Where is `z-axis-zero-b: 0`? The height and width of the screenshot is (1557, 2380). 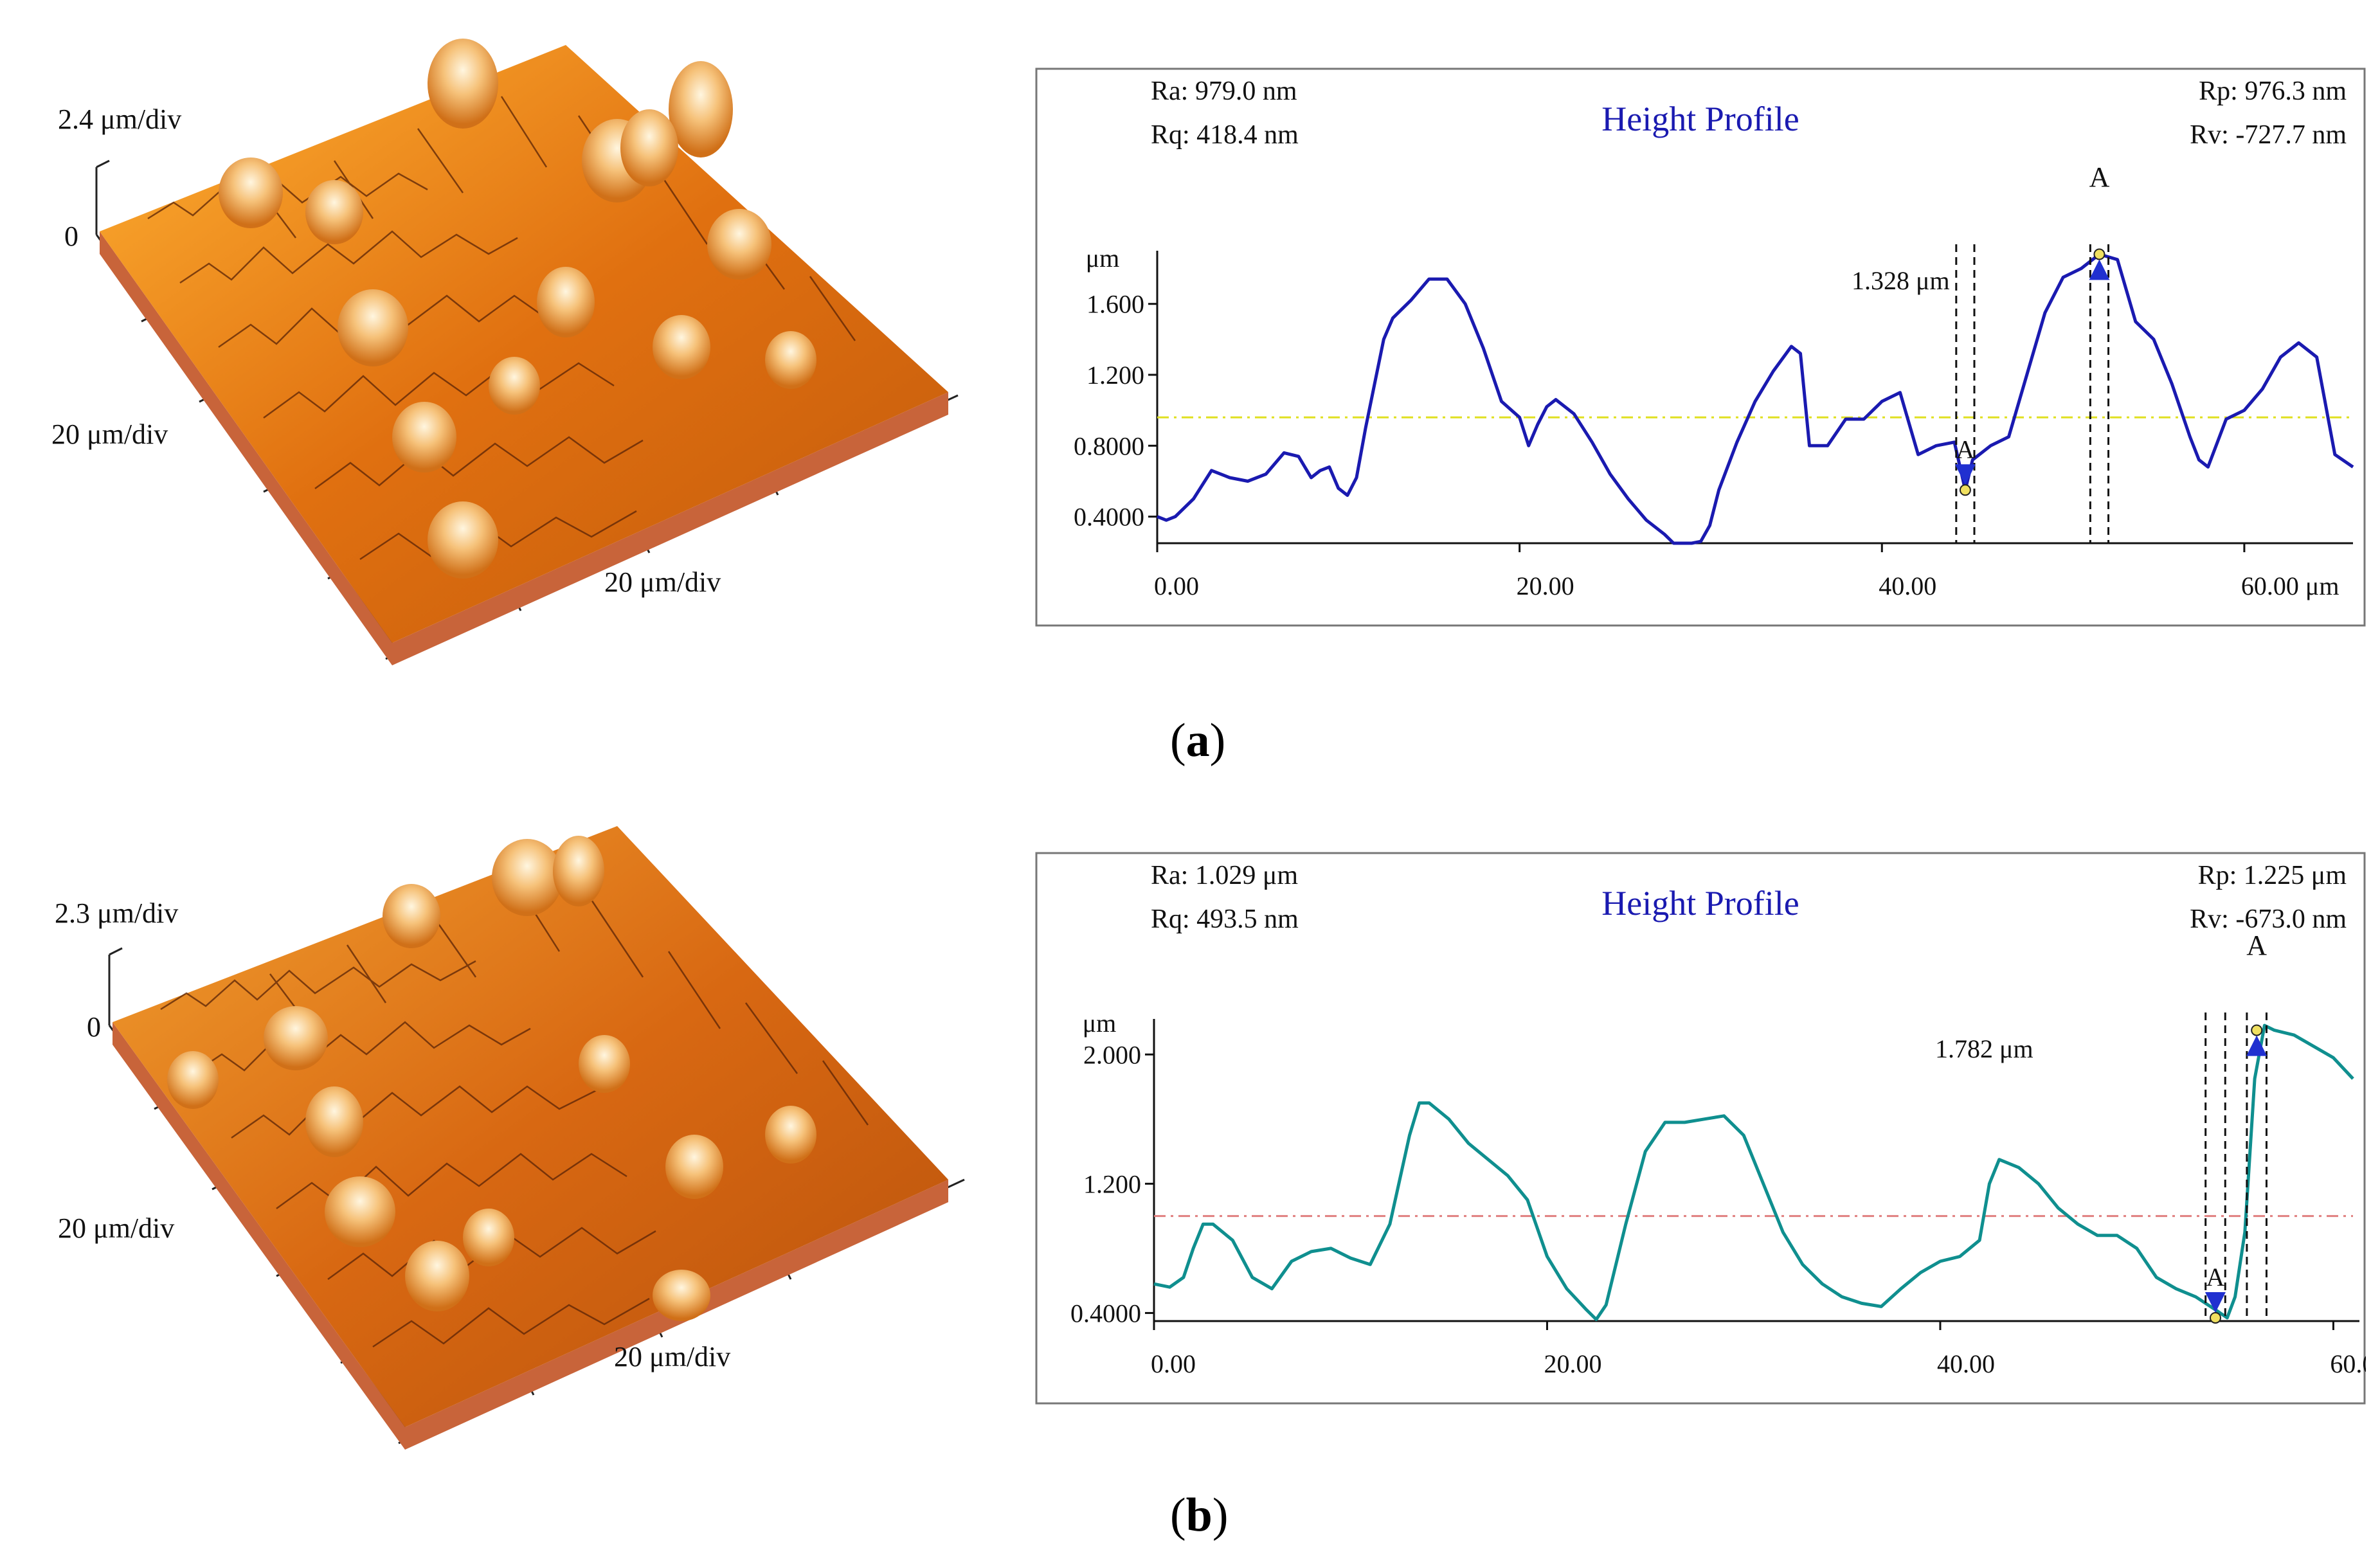
z-axis-zero-b: 0 is located at coordinates (94, 1027).